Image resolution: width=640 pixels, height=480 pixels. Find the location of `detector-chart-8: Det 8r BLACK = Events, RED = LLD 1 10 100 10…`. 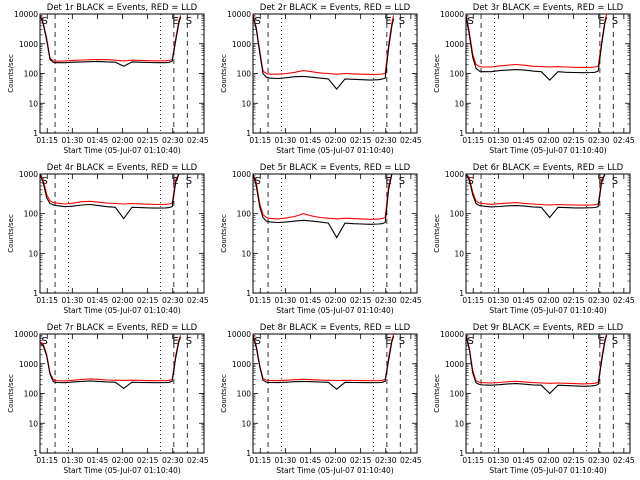

detector-chart-8: Det 8r BLACK = Events, RED = LLD 1 10 100 10… is located at coordinates (321, 399).